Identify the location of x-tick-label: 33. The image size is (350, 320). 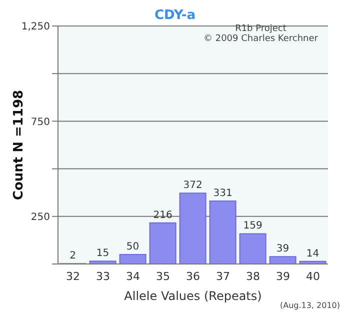
(103, 276).